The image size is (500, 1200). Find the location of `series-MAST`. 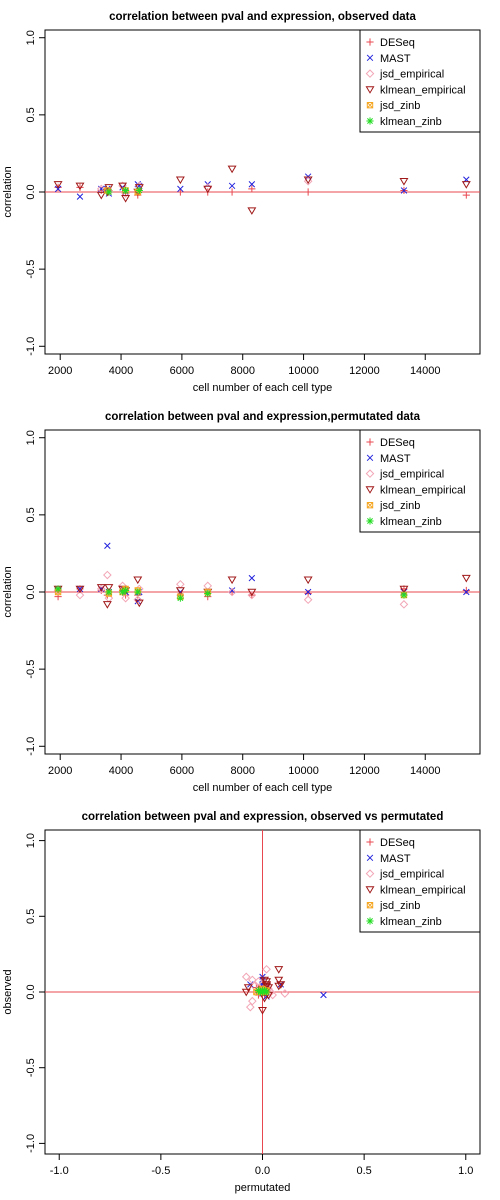

series-MAST is located at coordinates (262, 186).